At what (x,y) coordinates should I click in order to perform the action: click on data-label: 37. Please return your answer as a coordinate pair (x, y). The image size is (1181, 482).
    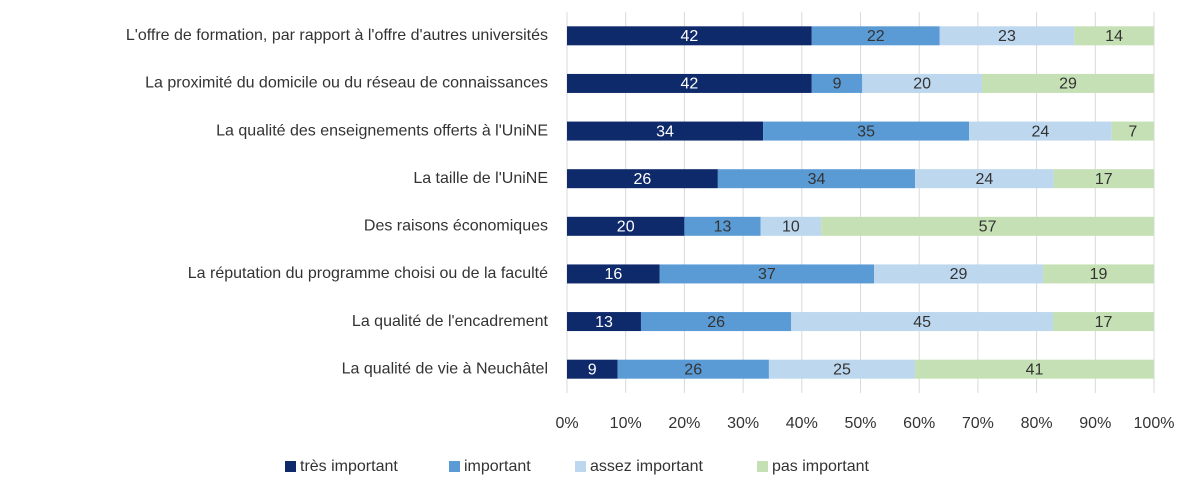
    Looking at the image, I should click on (767, 274).